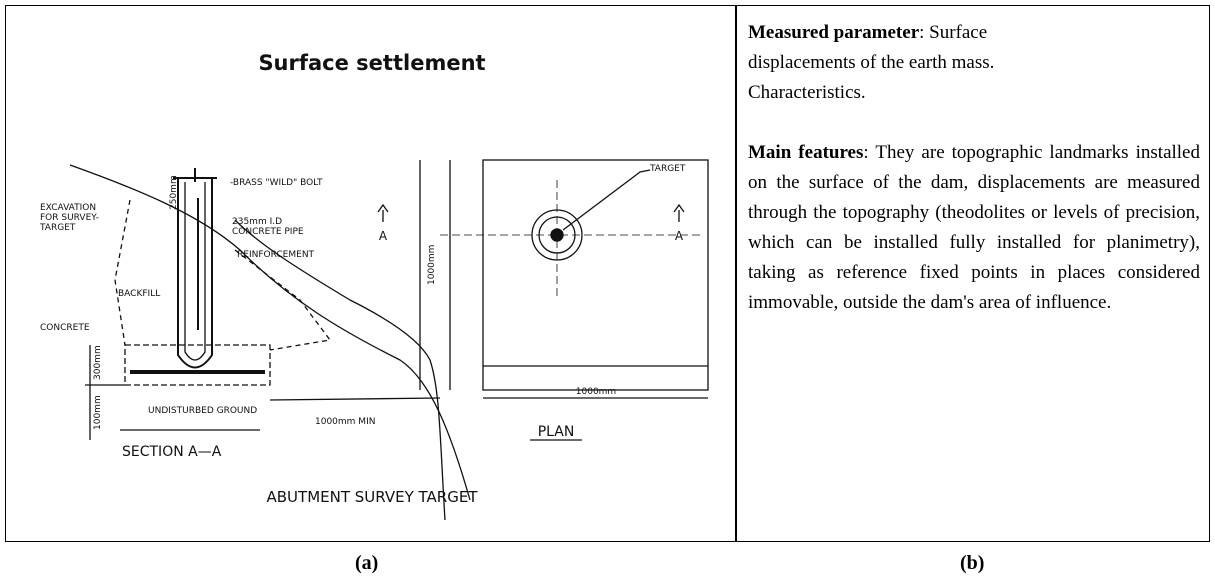 Image resolution: width=1215 pixels, height=581 pixels. I want to click on label: PLAN, so click(556, 432).